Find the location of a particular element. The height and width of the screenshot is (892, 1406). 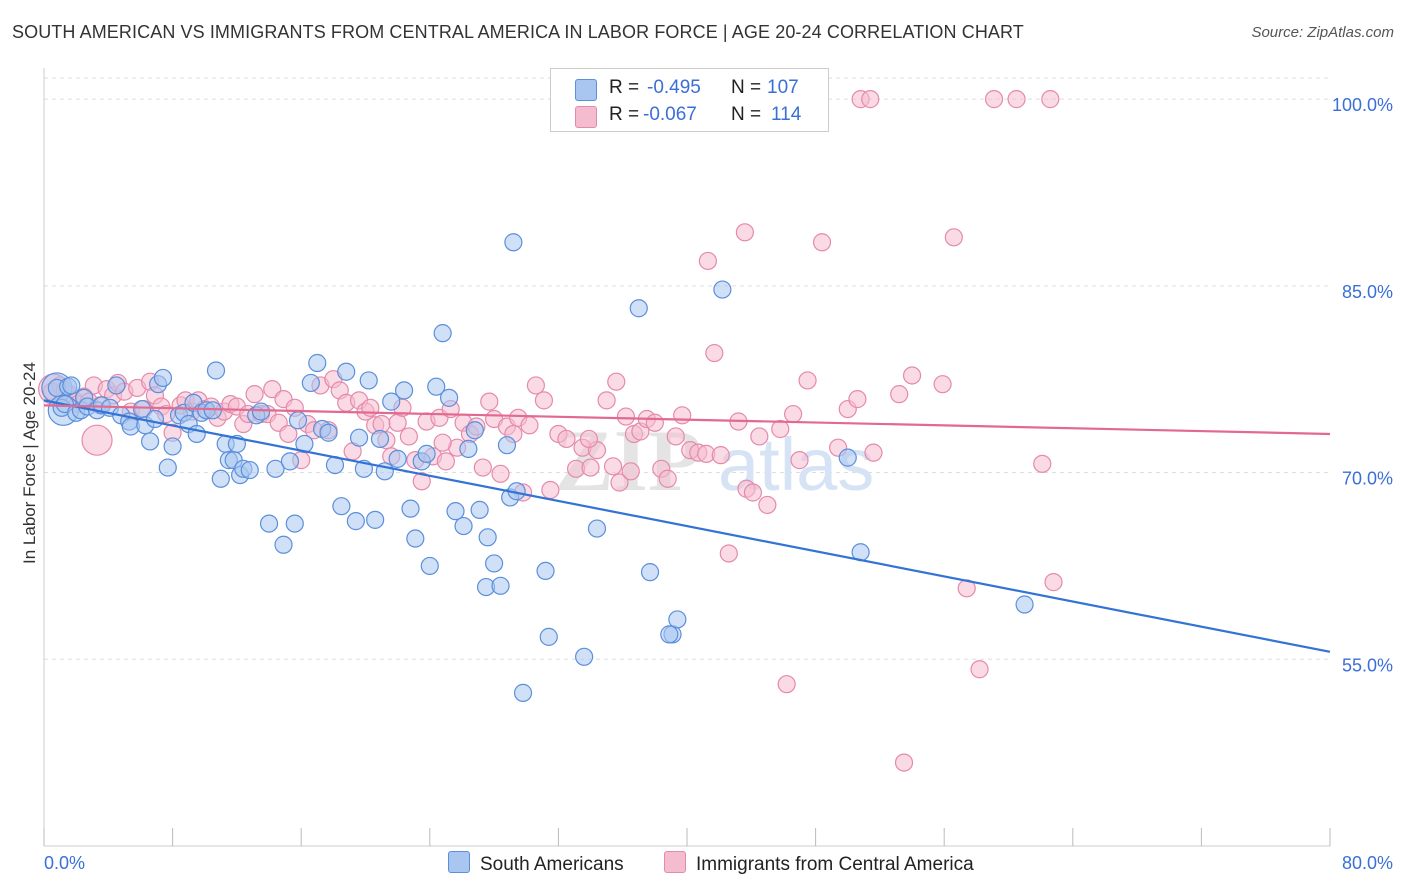

bottom-legend-swatch-blue is located at coordinates (459, 862).